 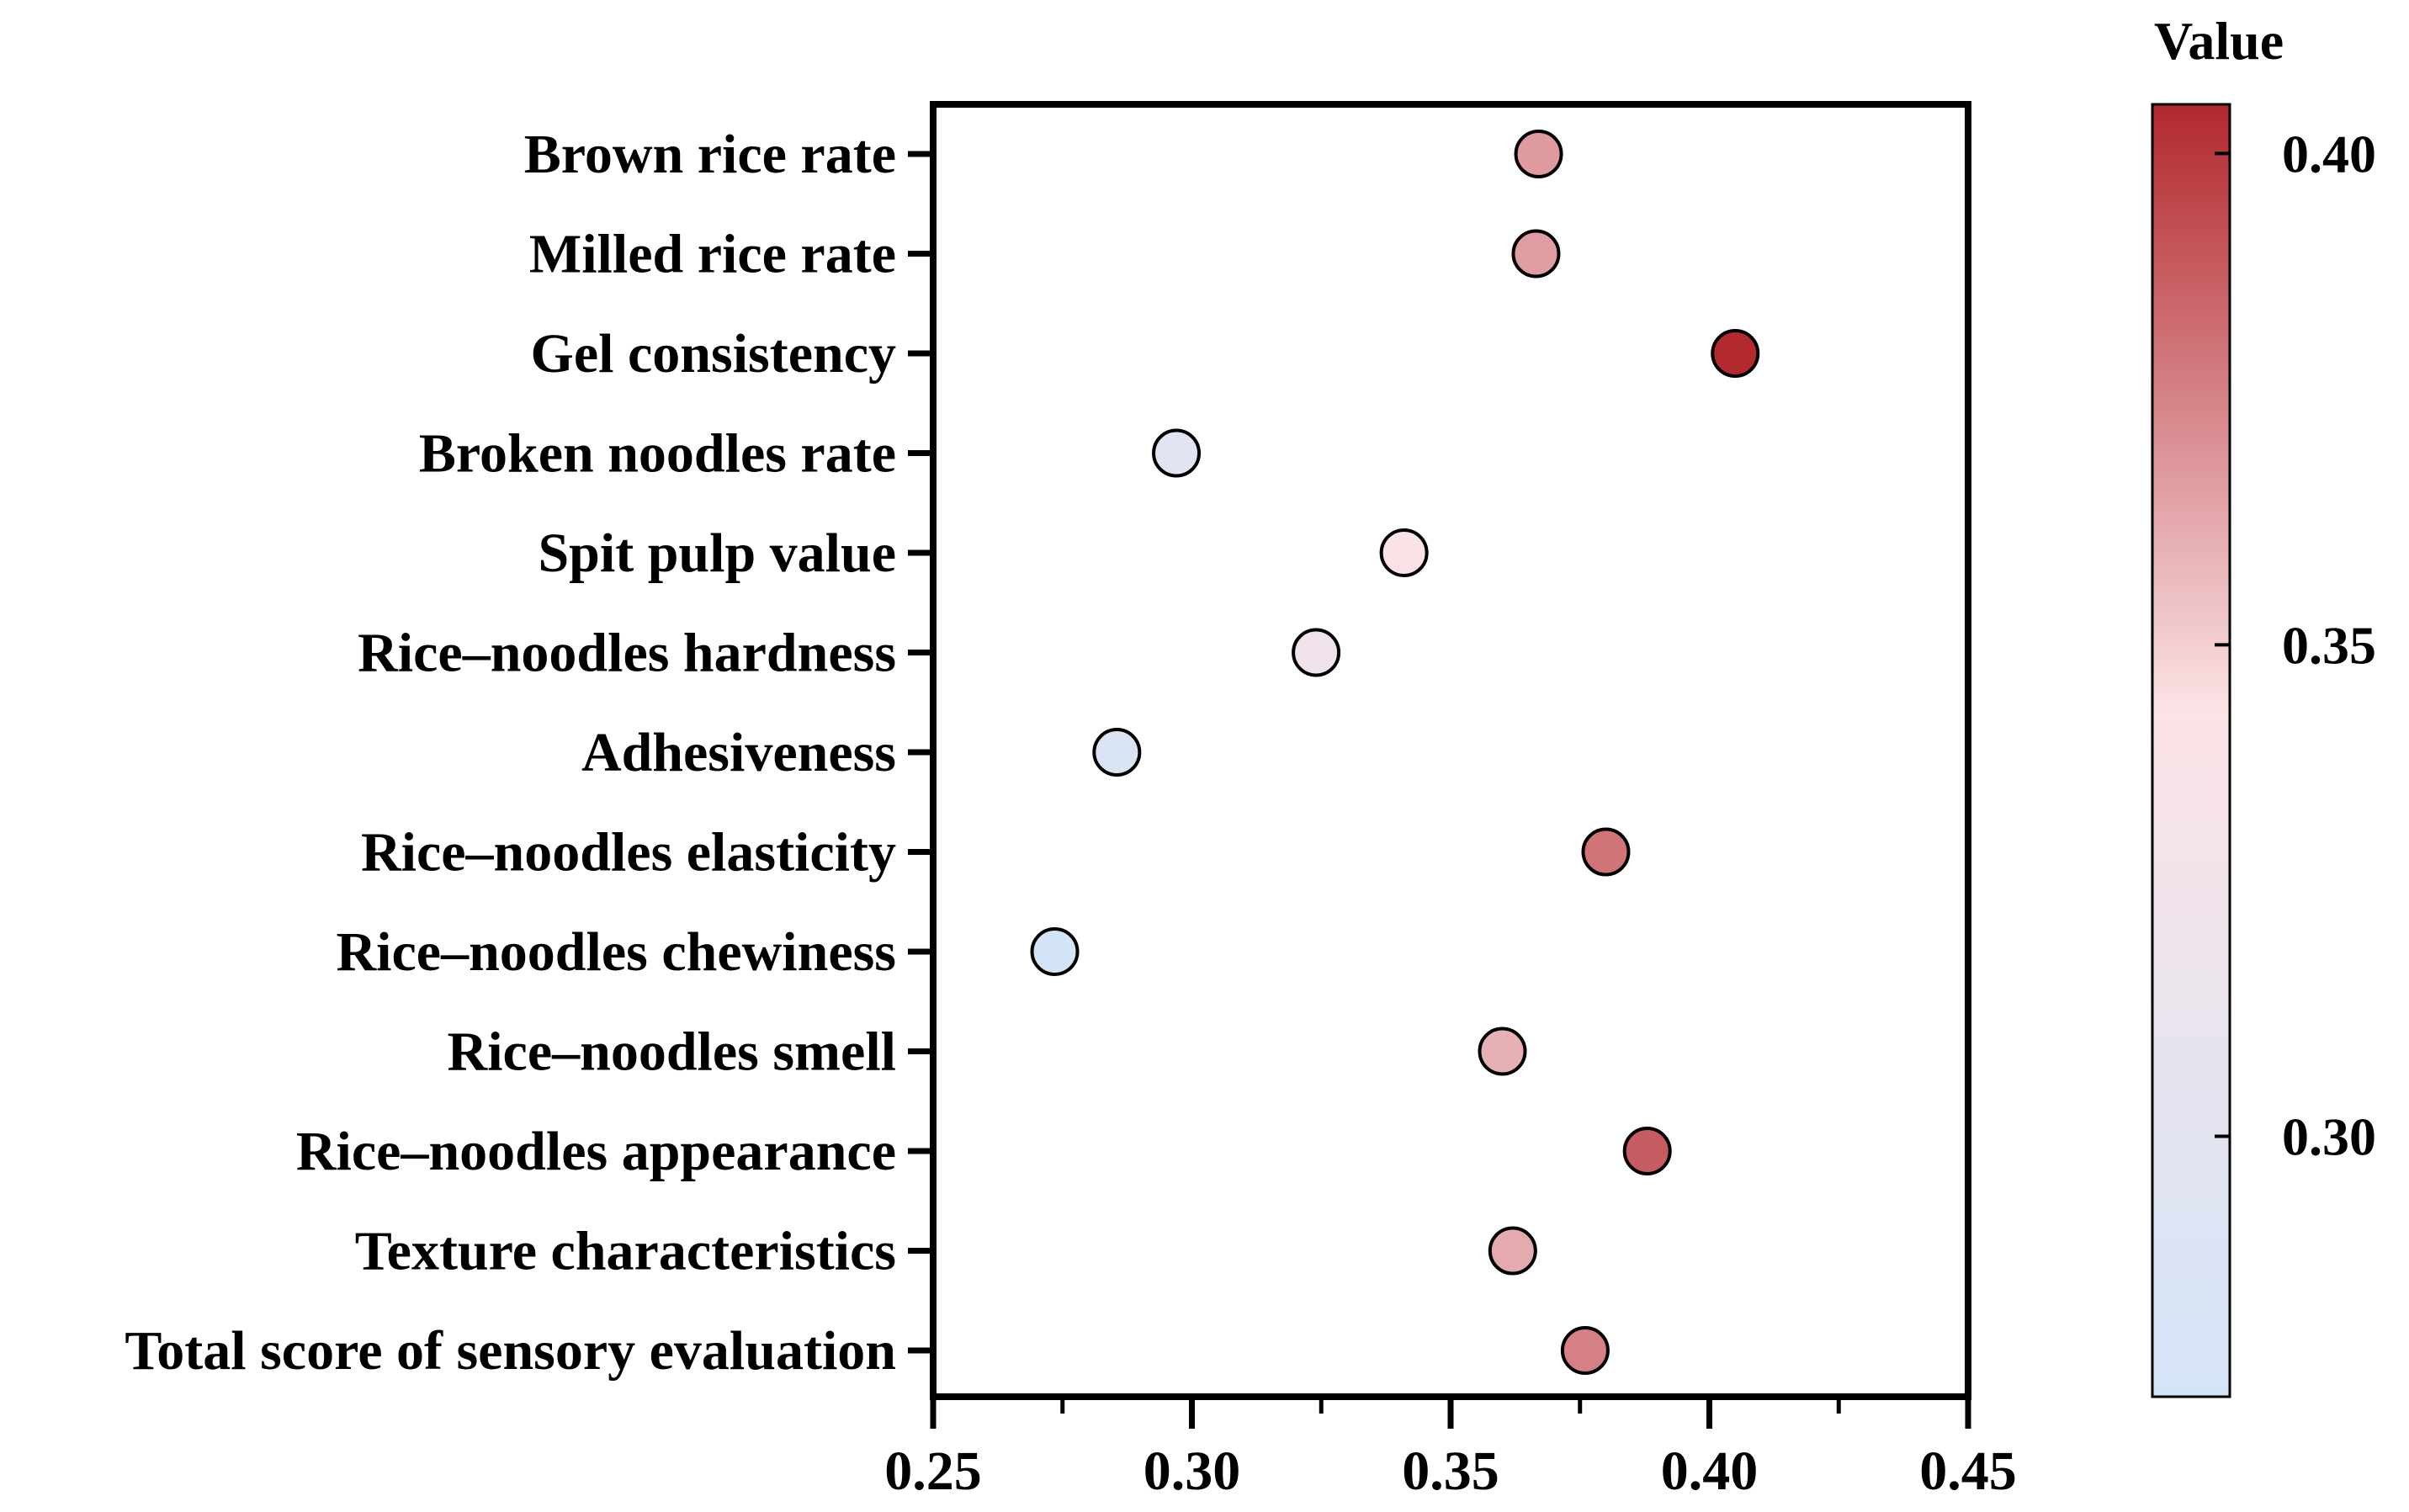 I want to click on x-tick-label: 0.45, so click(x=1968, y=1471).